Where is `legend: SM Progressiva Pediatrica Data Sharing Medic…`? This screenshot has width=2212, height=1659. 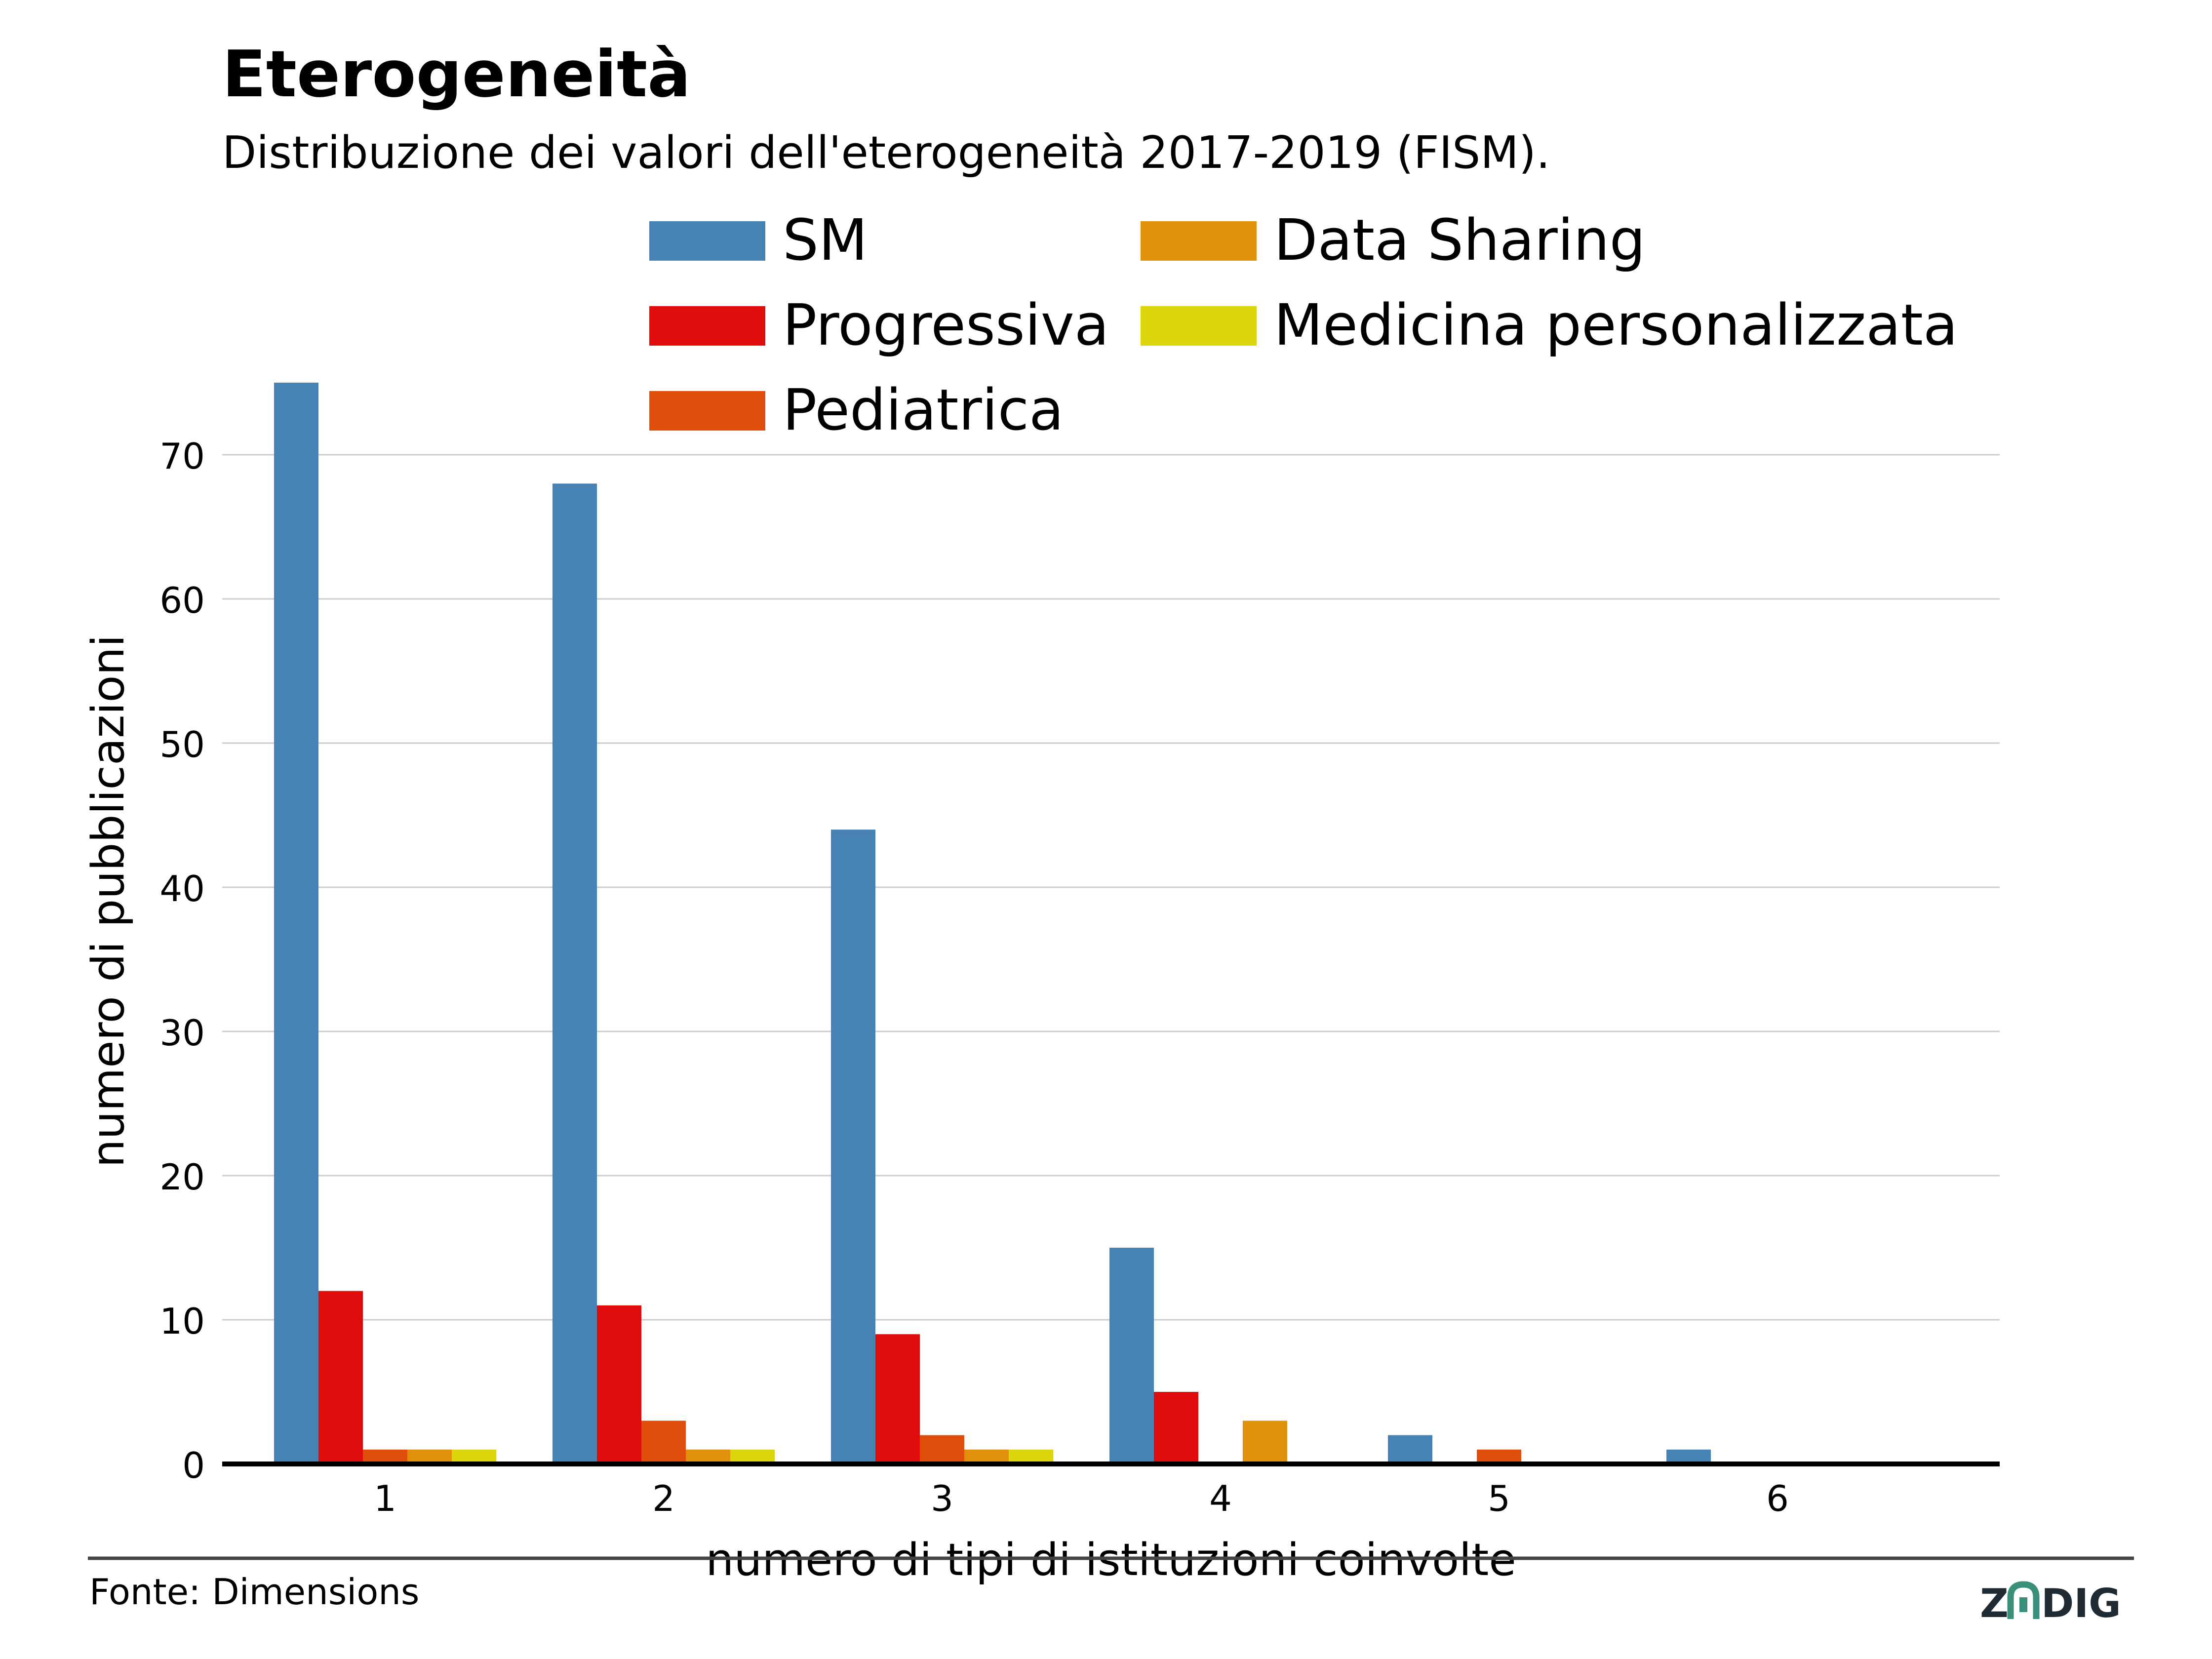
legend: SM Progressiva Pediatrica Data Sharing Medic… is located at coordinates (1303, 325).